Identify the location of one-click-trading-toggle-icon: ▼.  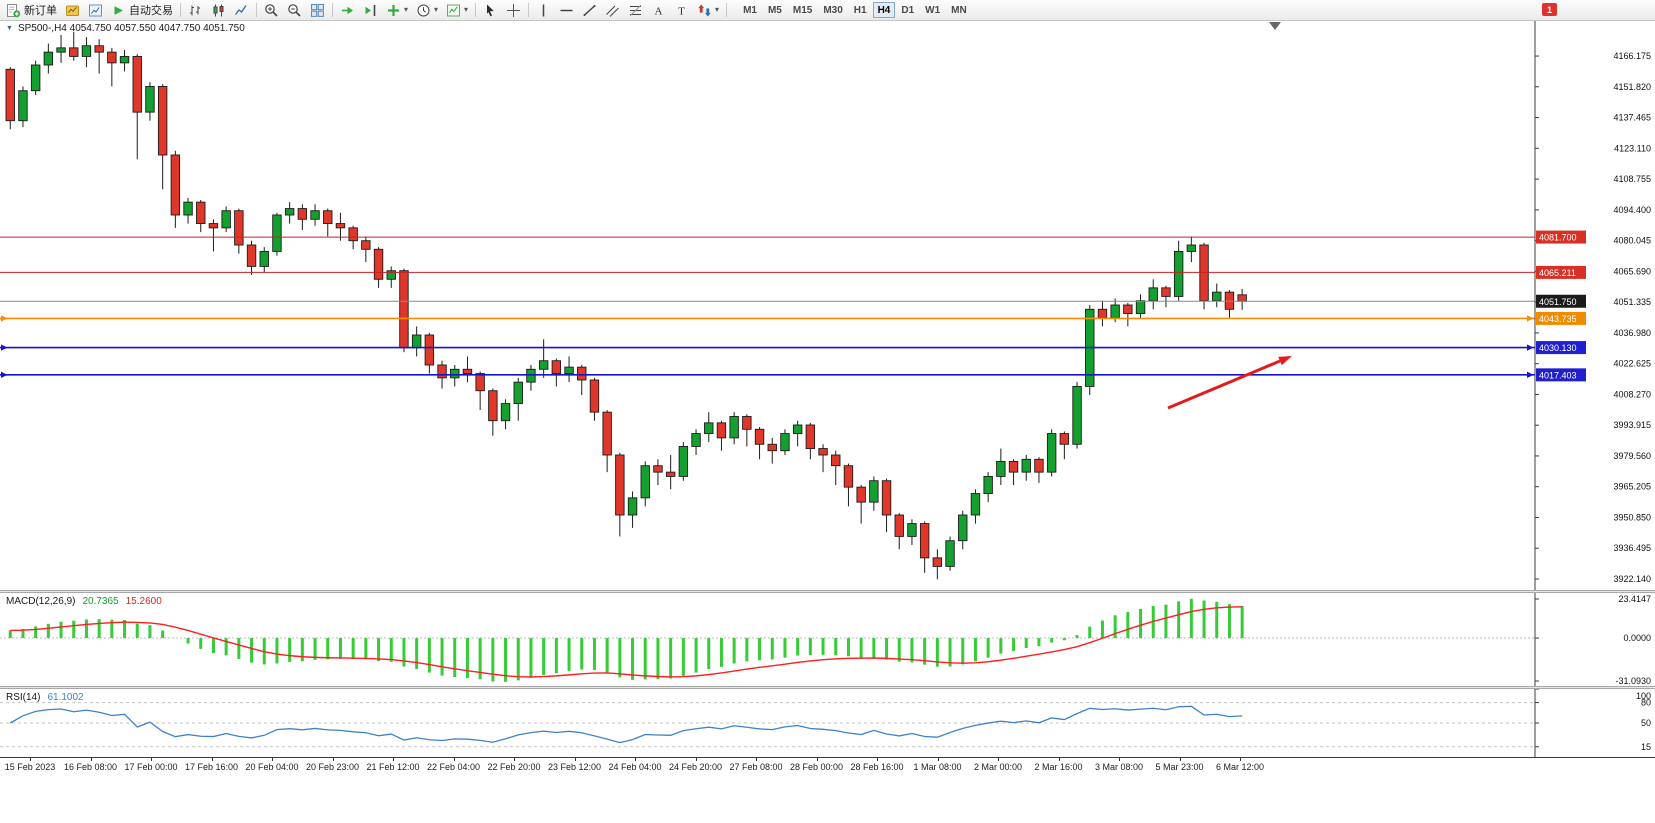
(9, 28).